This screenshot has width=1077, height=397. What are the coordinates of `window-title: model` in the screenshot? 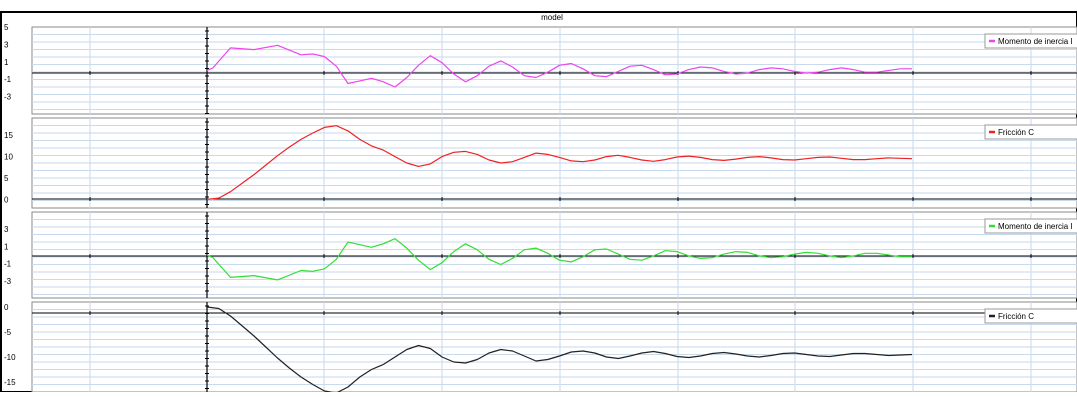 It's located at (552, 17).